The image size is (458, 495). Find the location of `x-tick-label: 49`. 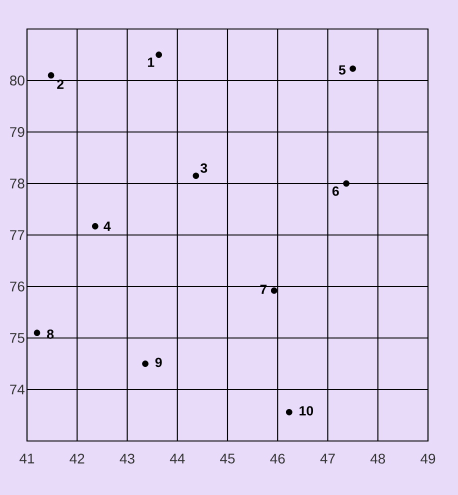

x-tick-label: 49 is located at coordinates (428, 459).